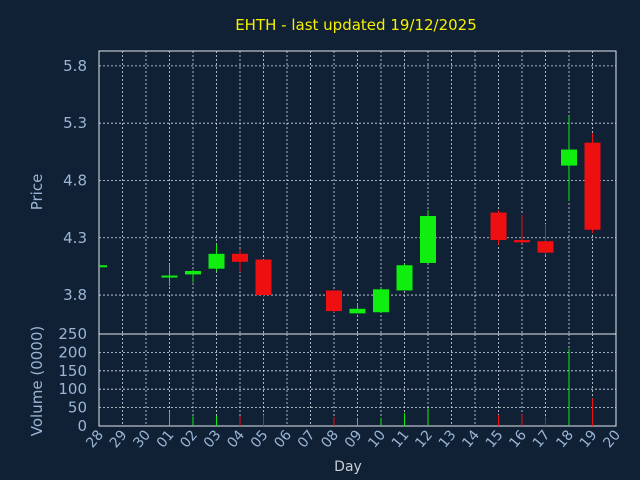 The image size is (640, 480). What do you see at coordinates (213, 439) in the screenshot?
I see `x-tick-label: 03` at bounding box center [213, 439].